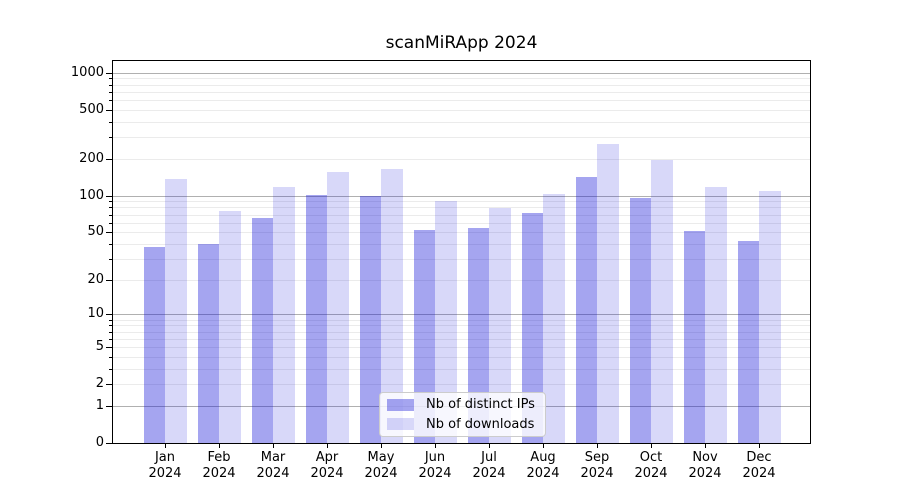 The width and height of the screenshot is (900, 500). Describe the element at coordinates (370, 319) in the screenshot. I see `bar-distinct-ips-may` at that location.